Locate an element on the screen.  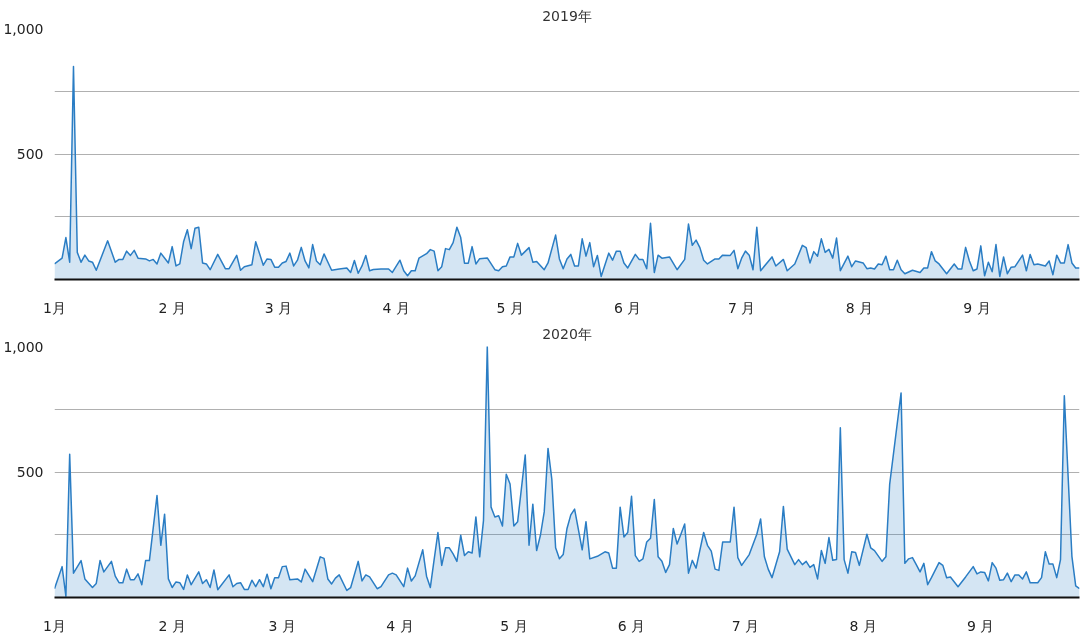
chart-title: 2019年 is located at coordinates (567, 15).